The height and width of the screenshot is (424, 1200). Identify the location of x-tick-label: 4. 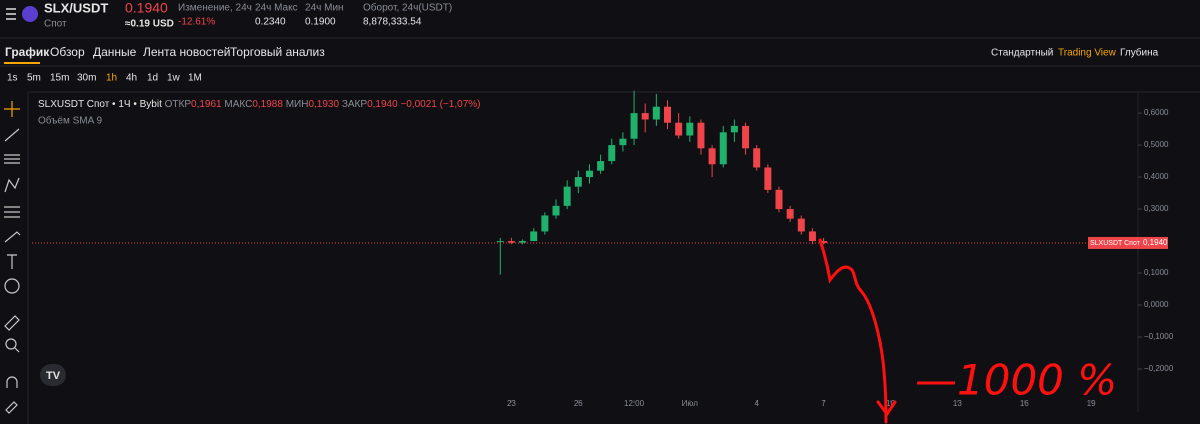
(756, 403).